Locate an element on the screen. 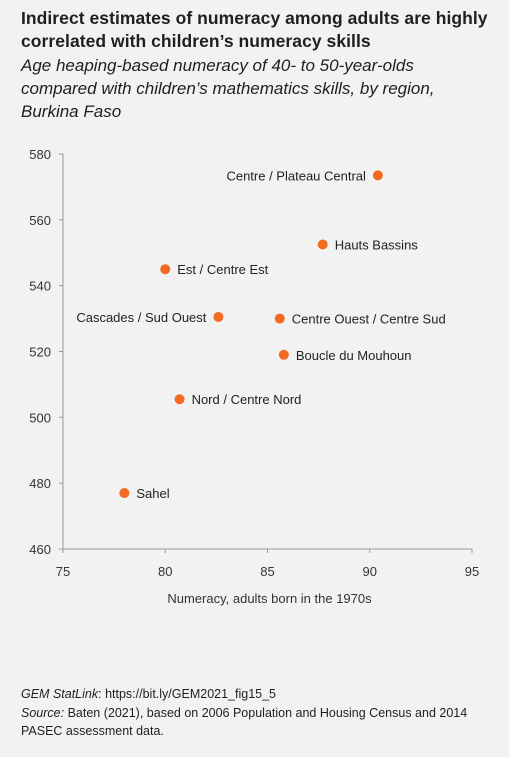 This screenshot has width=509, height=757. y-tick-label: 560 is located at coordinates (40, 220).